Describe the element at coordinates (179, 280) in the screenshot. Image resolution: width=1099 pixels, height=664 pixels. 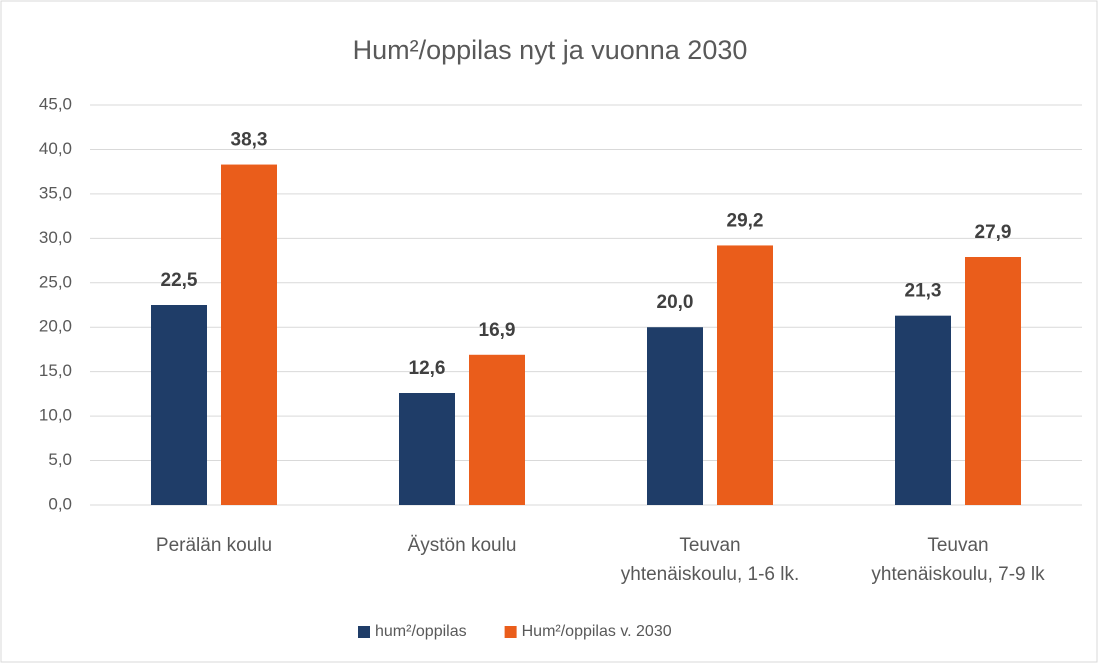
I see `data-label: 22,5` at that location.